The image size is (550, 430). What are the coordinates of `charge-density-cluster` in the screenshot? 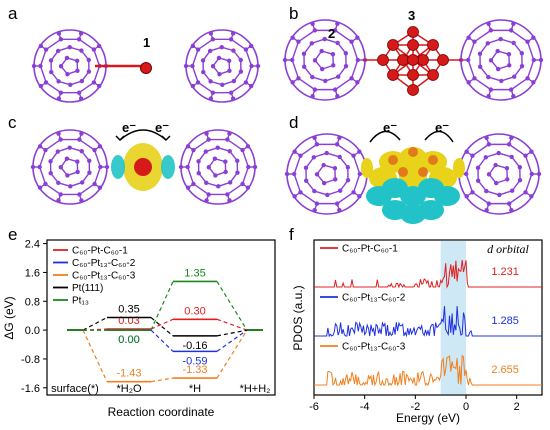 It's located at (413, 185).